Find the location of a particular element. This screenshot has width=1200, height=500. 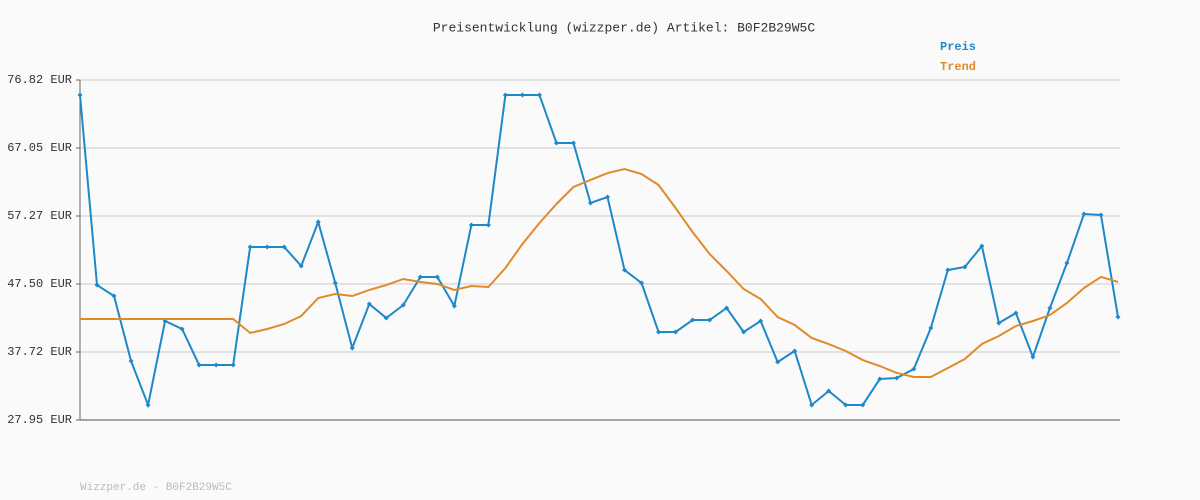

y-tick-label: 37.72 EUR is located at coordinates (39, 352).